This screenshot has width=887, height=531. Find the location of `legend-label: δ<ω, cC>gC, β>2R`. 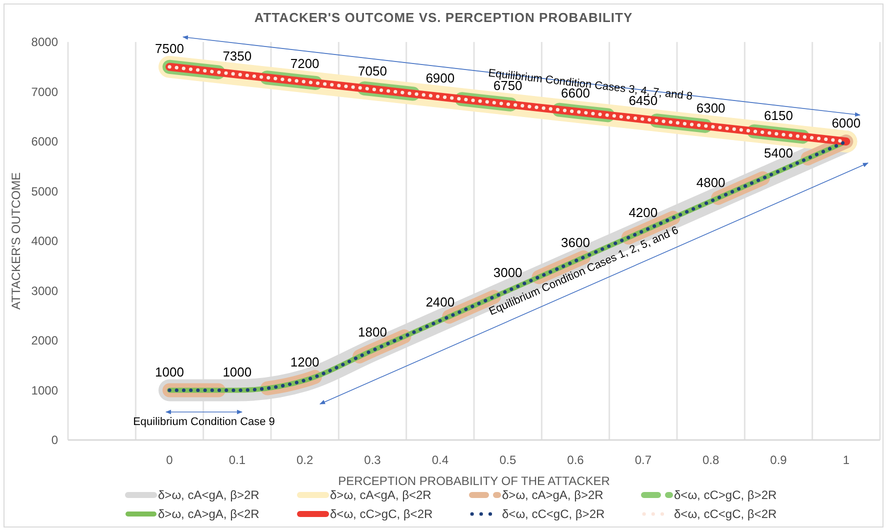

legend-label: δ<ω, cC>gC, β>2R is located at coordinates (725, 495).